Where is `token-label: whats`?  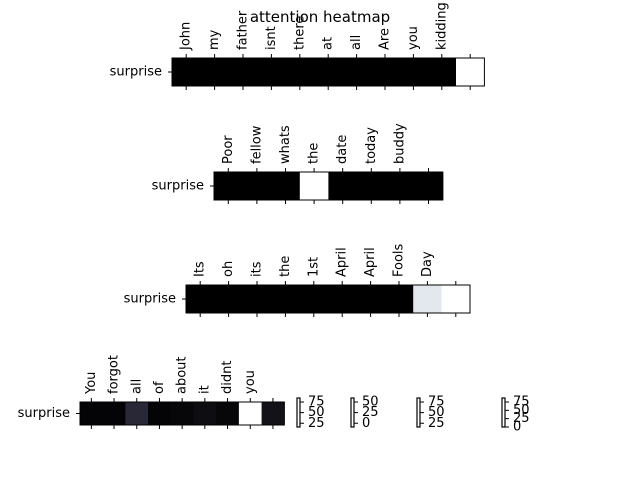
token-label: whats is located at coordinates (285, 144).